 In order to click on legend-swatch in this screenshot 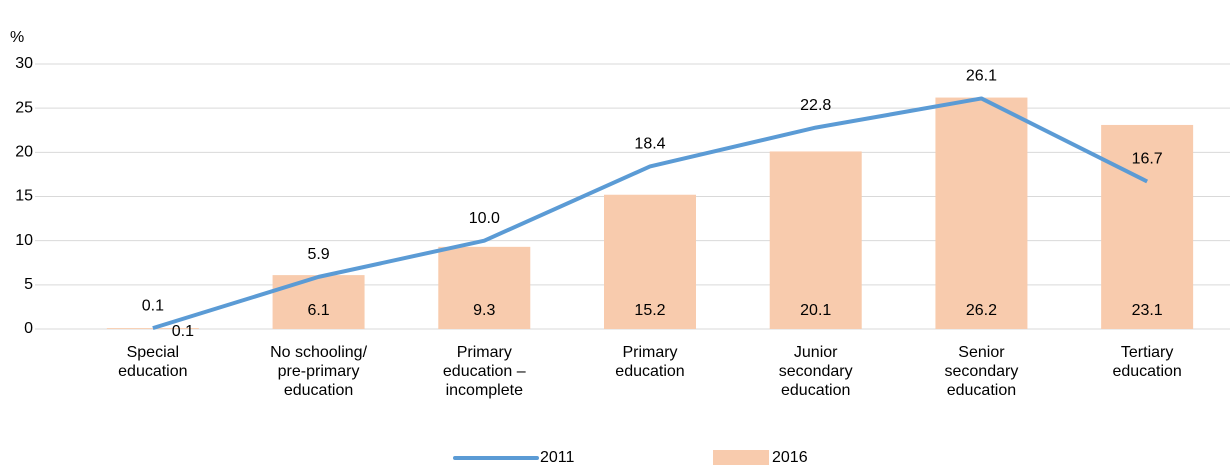, I will do `click(741, 457)`.